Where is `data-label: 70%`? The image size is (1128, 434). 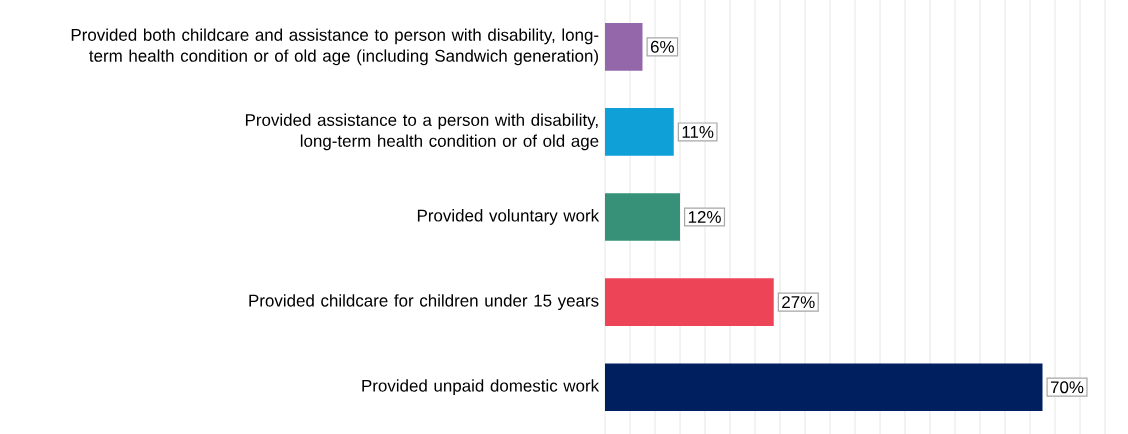
data-label: 70% is located at coordinates (1067, 387).